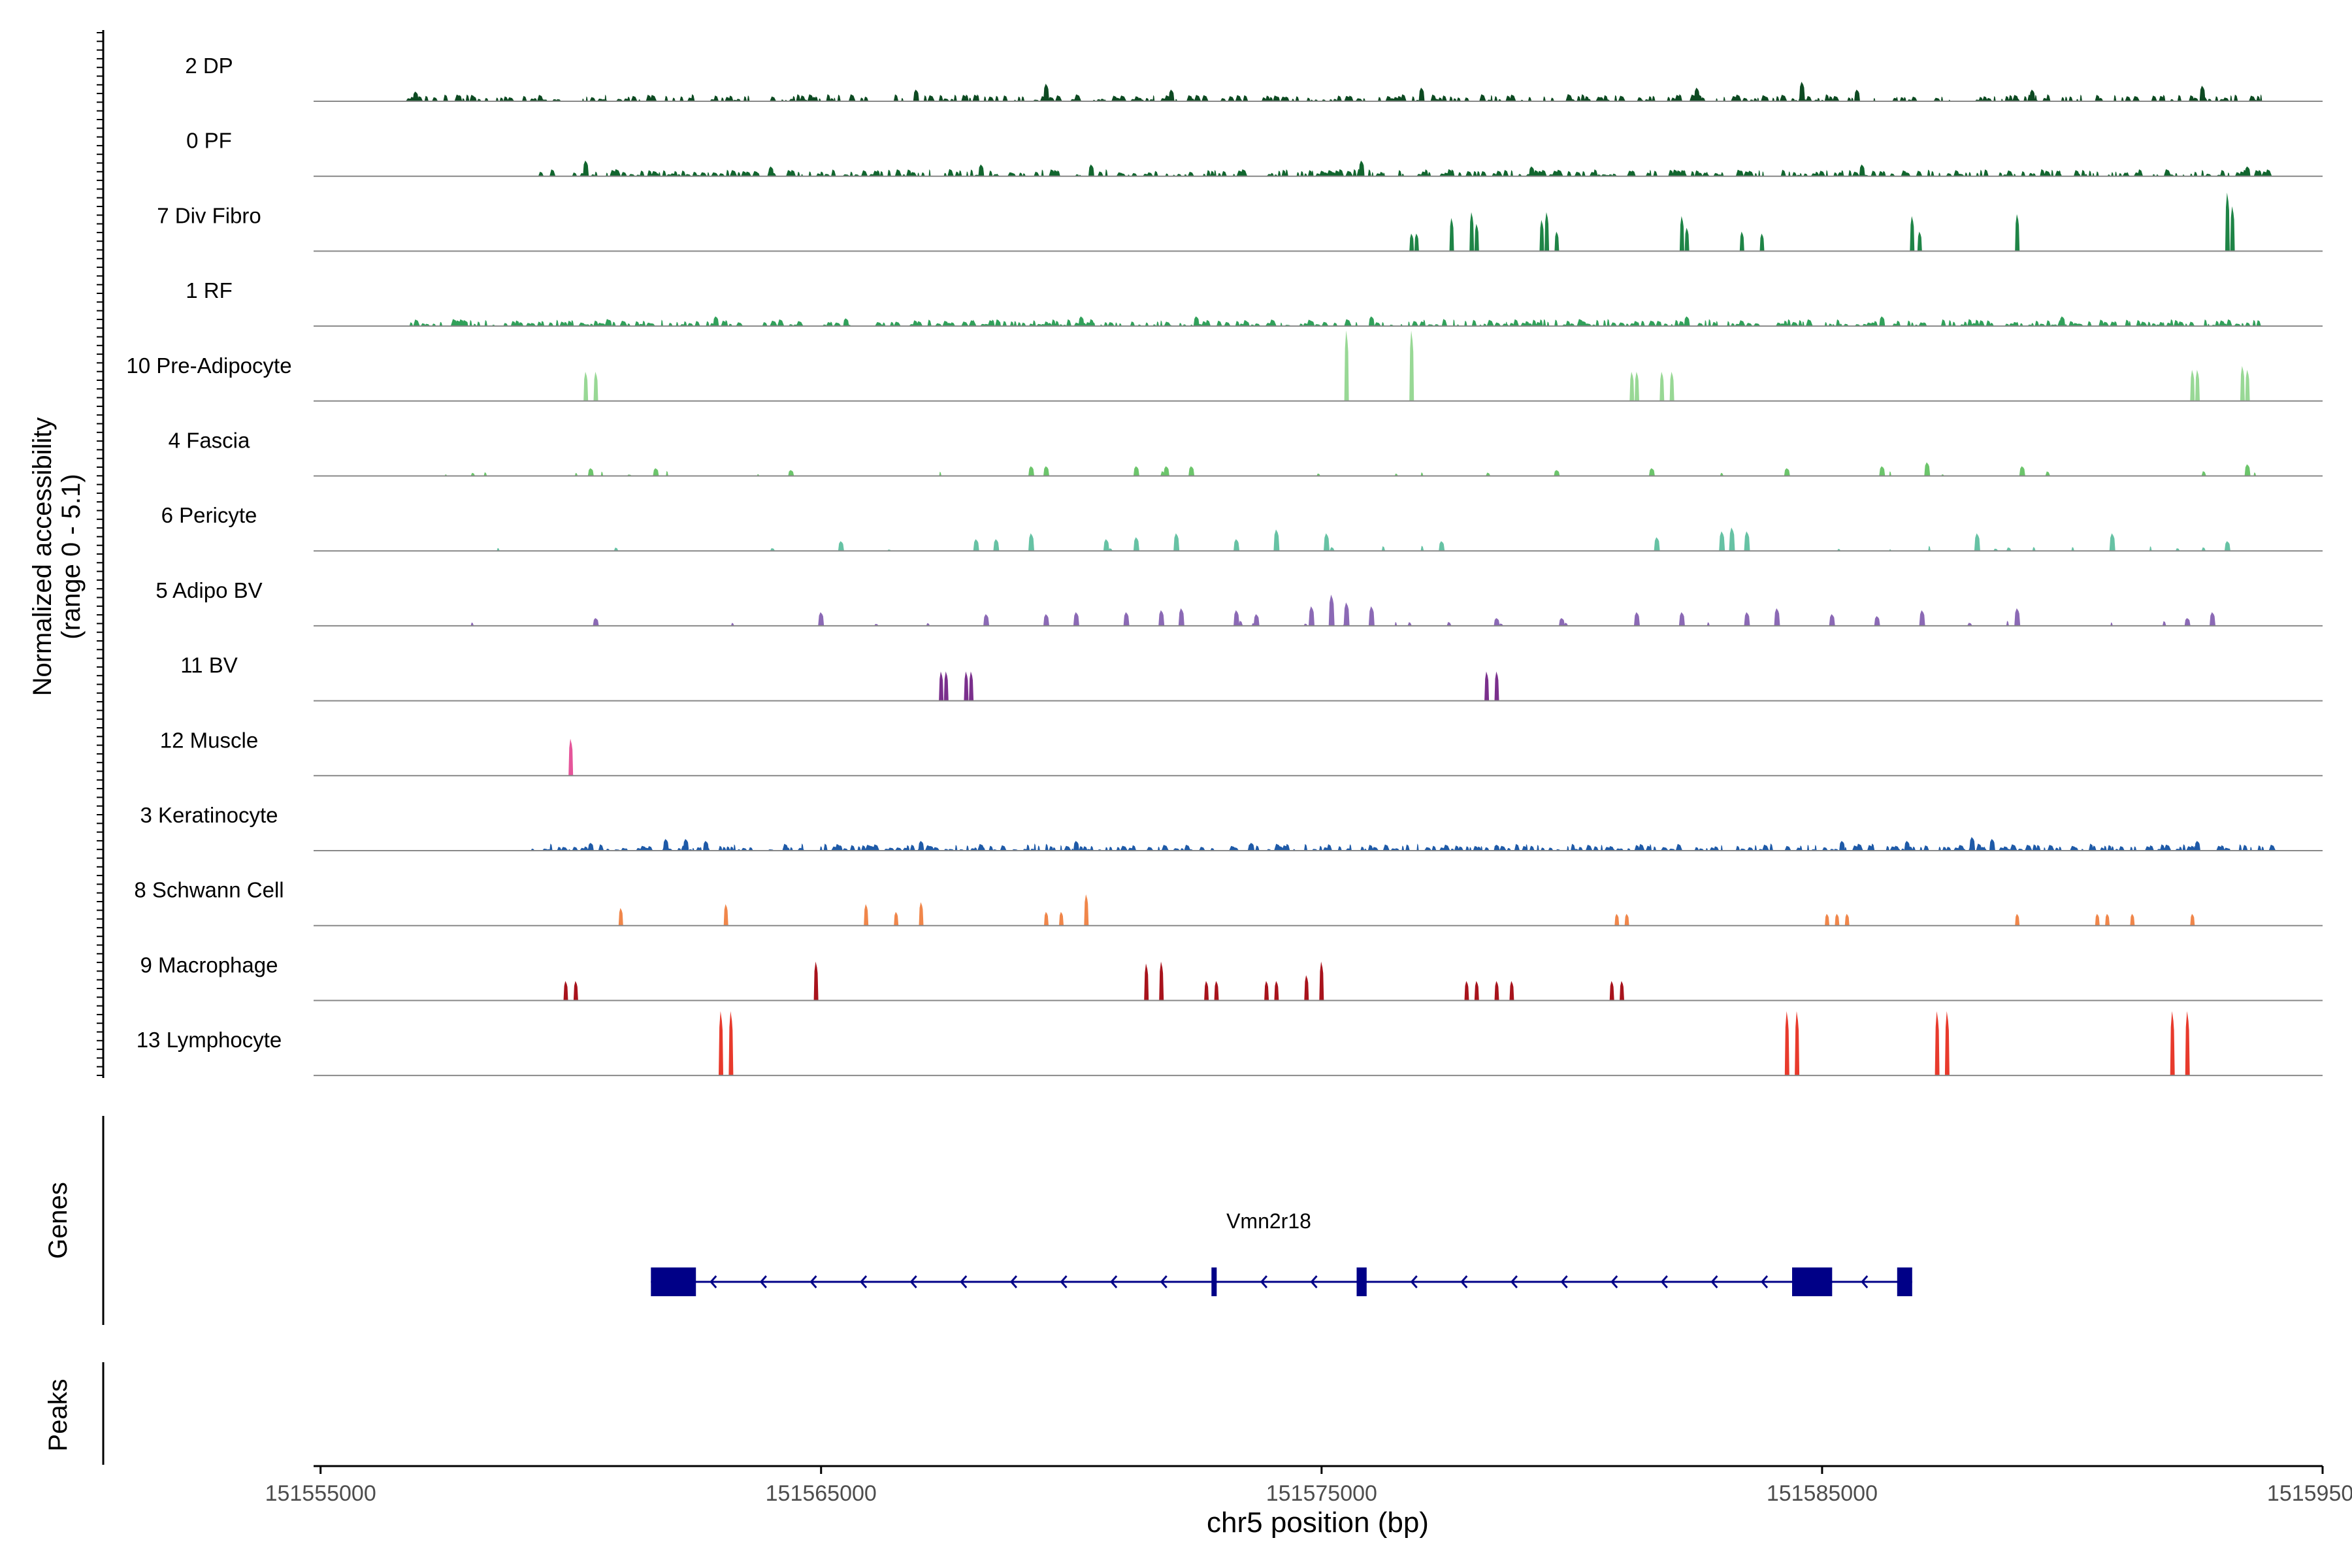 The width and height of the screenshot is (2352, 1568). I want to click on track-3: 1 RF, so click(1254, 302).